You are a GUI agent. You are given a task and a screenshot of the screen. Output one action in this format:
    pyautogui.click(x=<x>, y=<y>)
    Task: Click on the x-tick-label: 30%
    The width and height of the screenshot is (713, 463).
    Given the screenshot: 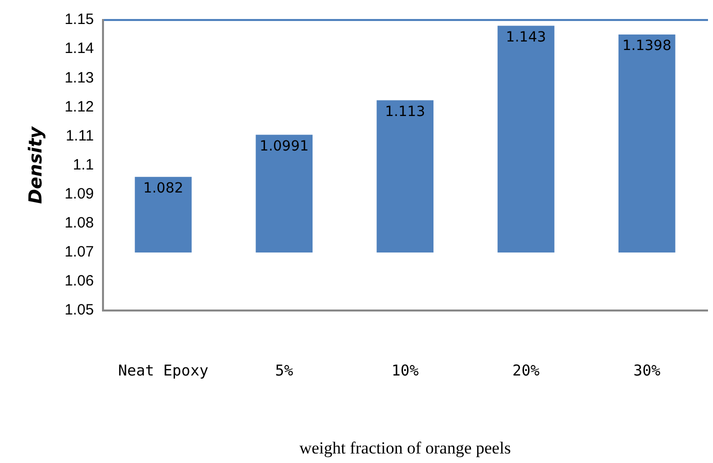 What is the action you would take?
    pyautogui.click(x=646, y=370)
    